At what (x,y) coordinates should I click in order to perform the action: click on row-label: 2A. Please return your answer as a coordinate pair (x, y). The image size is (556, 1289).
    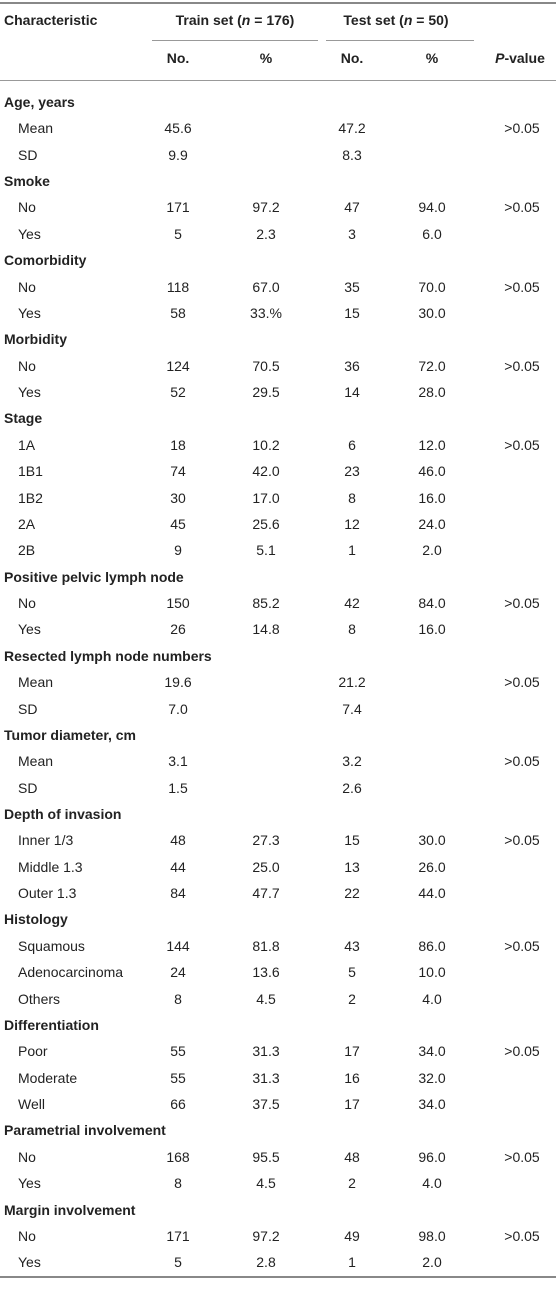
    Looking at the image, I should click on (27, 523).